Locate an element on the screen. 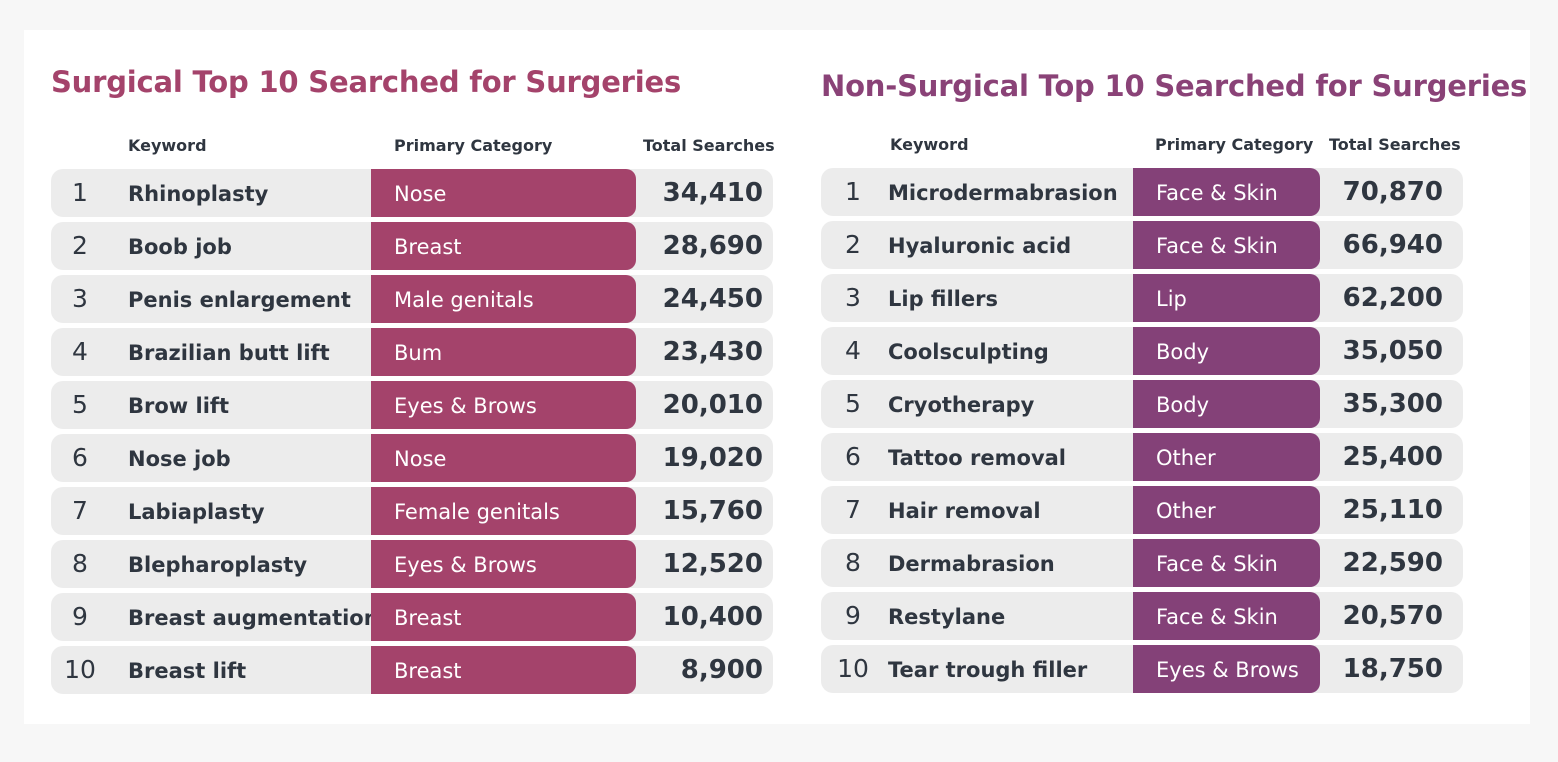 The height and width of the screenshot is (762, 1558). surgical-category-badge: Bum is located at coordinates (503, 352).